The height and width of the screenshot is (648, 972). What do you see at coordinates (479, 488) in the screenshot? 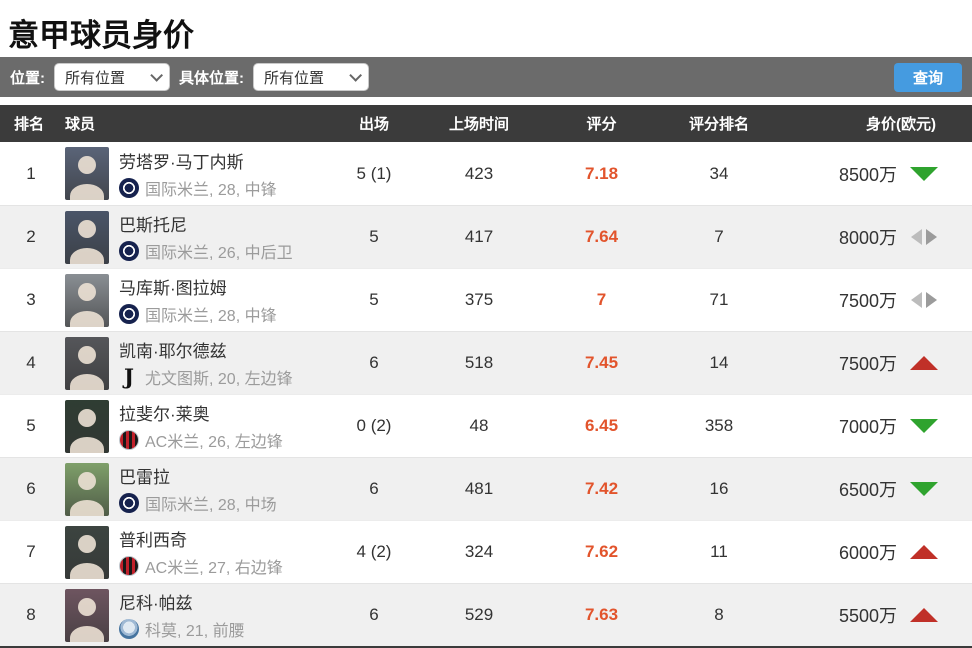
I see `minutes-value: 481` at bounding box center [479, 488].